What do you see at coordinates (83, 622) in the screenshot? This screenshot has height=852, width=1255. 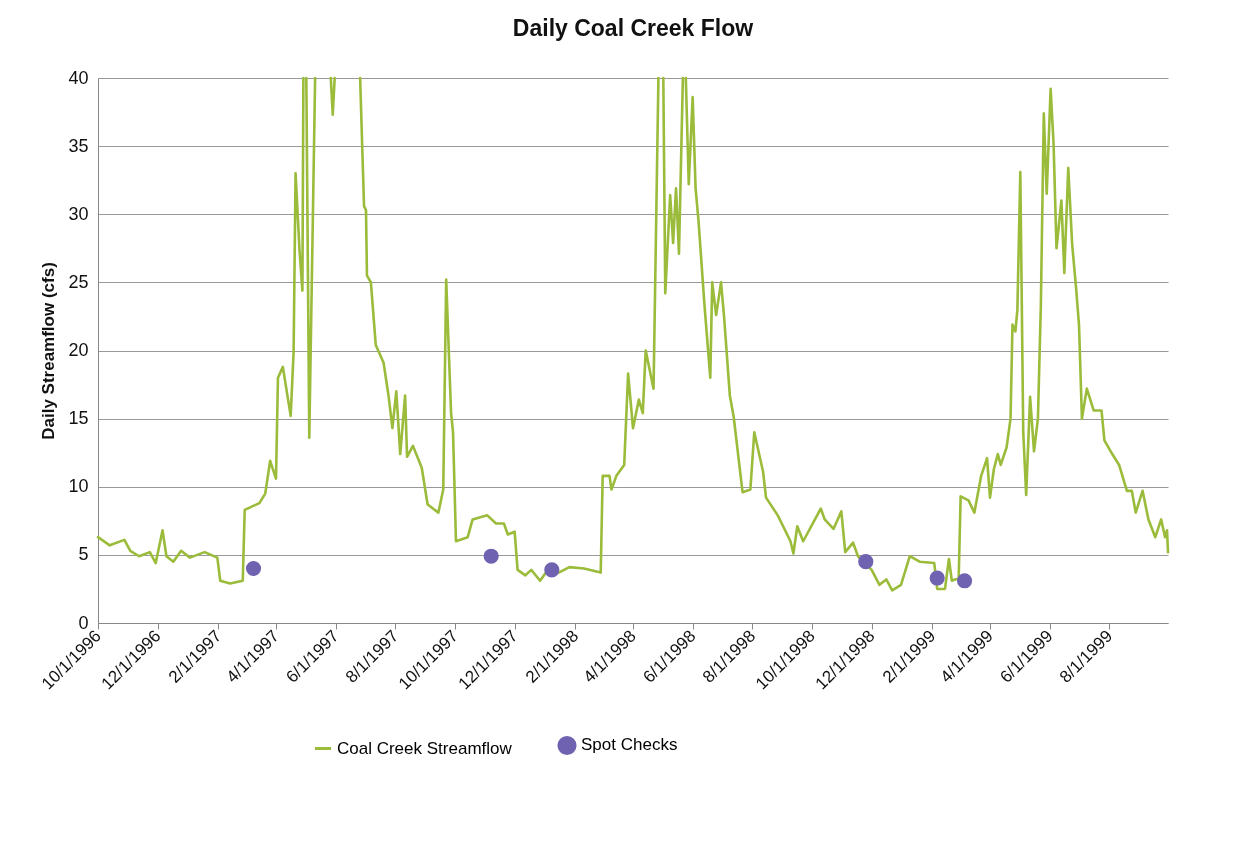 I see `y-tick-label: 0` at bounding box center [83, 622].